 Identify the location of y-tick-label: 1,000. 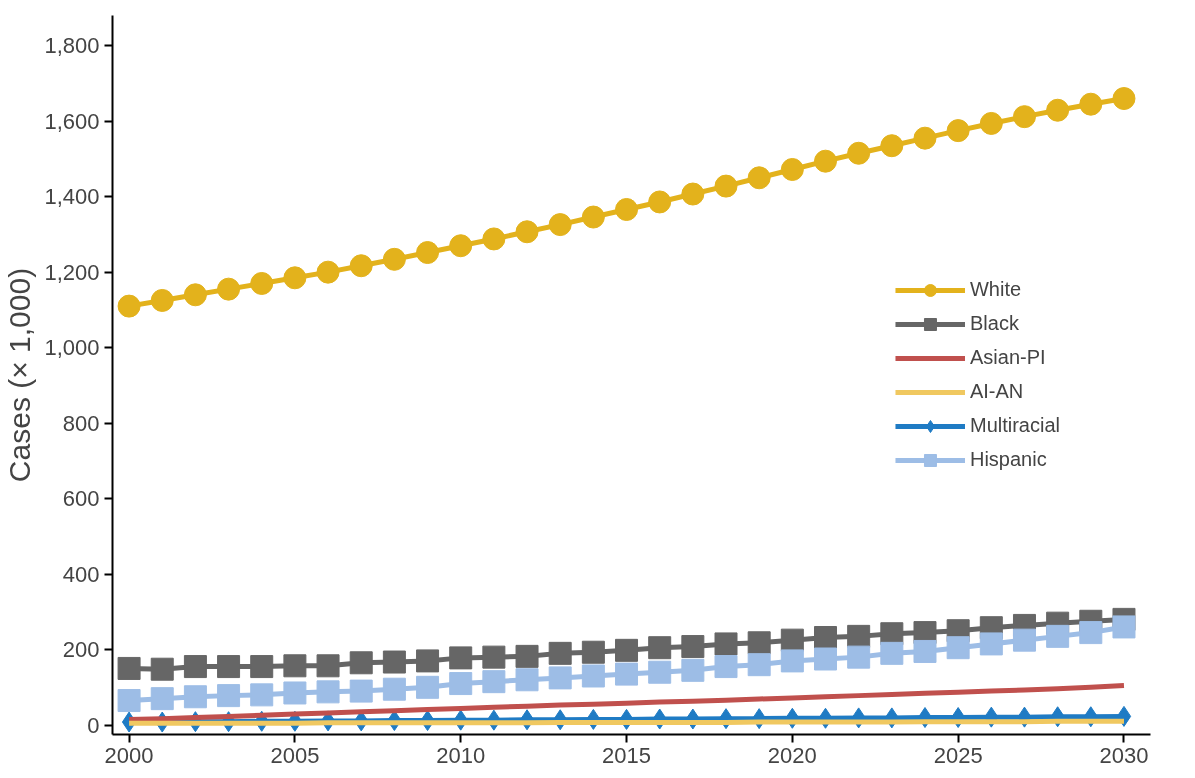
(72, 348).